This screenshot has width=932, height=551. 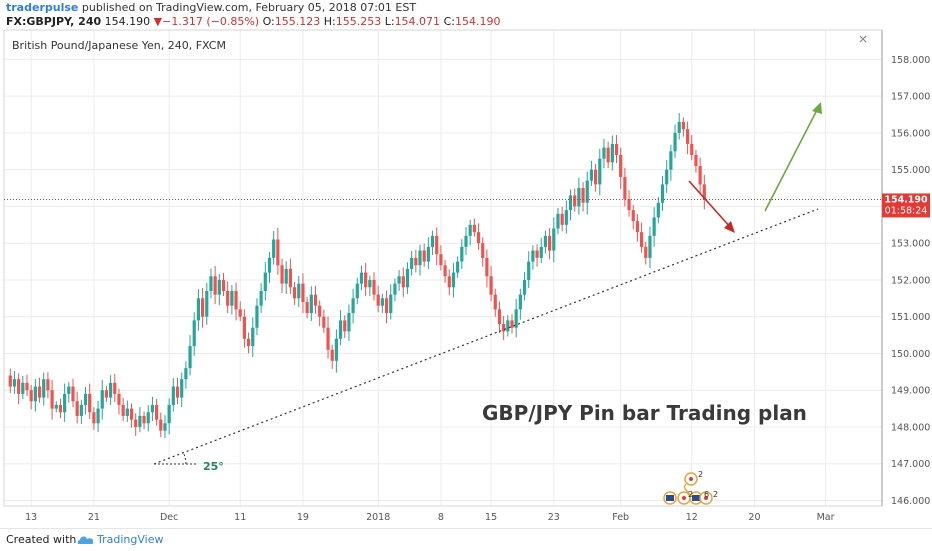 What do you see at coordinates (910, 464) in the screenshot?
I see `y-tick-label: 147.000` at bounding box center [910, 464].